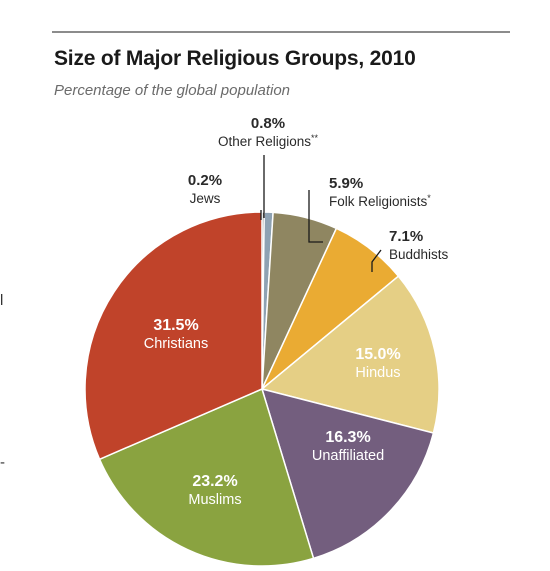  I want to click on category-label-hindus: Hindus, so click(377, 373).